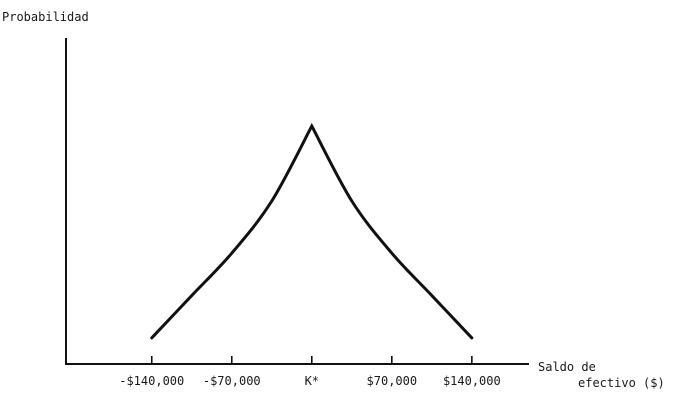  I want to click on x-tick-label: -$70,000, so click(232, 381).